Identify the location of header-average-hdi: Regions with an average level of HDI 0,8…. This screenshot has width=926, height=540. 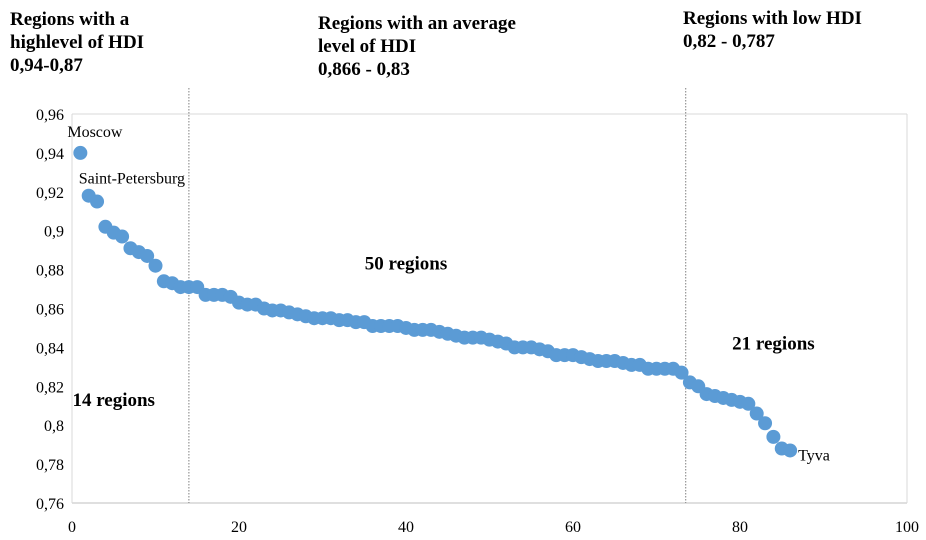
(417, 46).